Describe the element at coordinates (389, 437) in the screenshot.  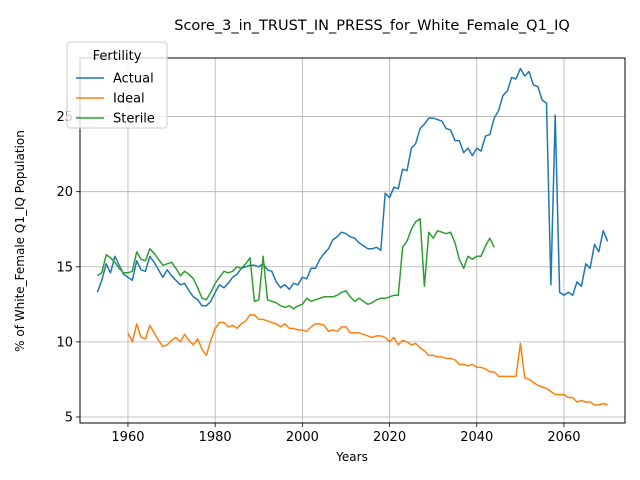
I see `x-tick-label: 2020` at that location.